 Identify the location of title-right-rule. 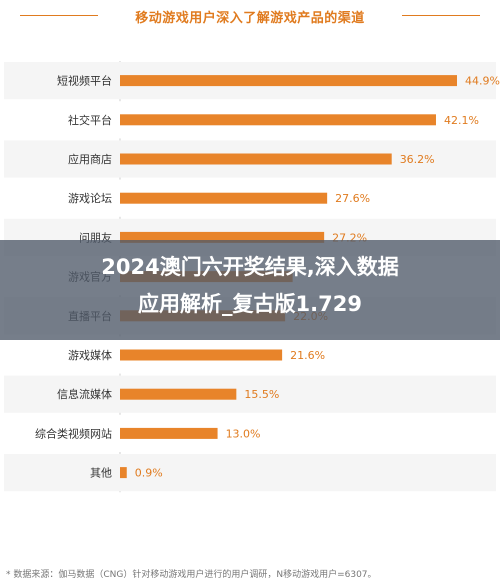
(441, 15).